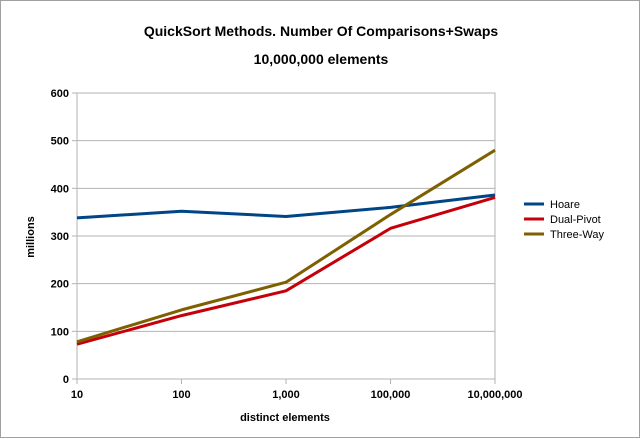 The image size is (640, 439). I want to click on y-axis-ticks: 0 100 200 300 400 500 600, so click(64, 237).